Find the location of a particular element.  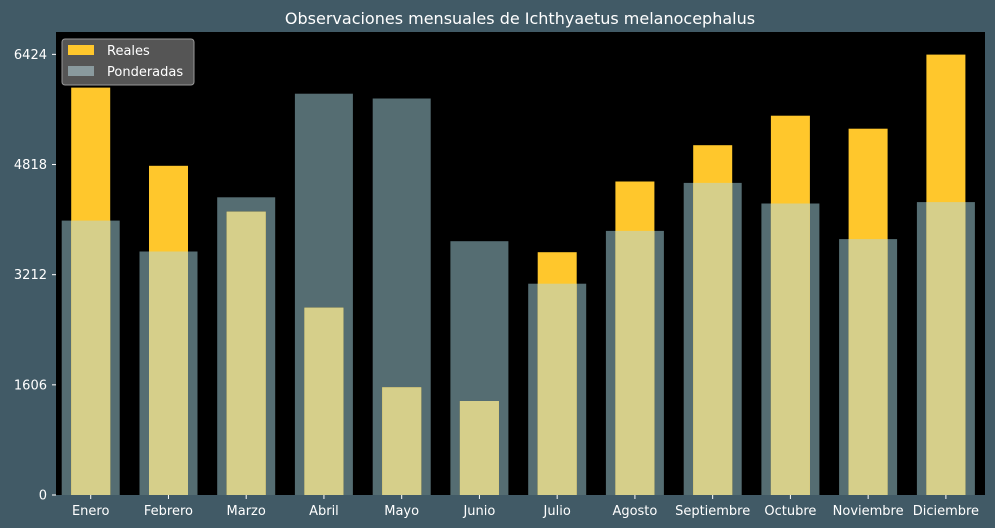

x-tick-label-2: Marzo is located at coordinates (246, 511).